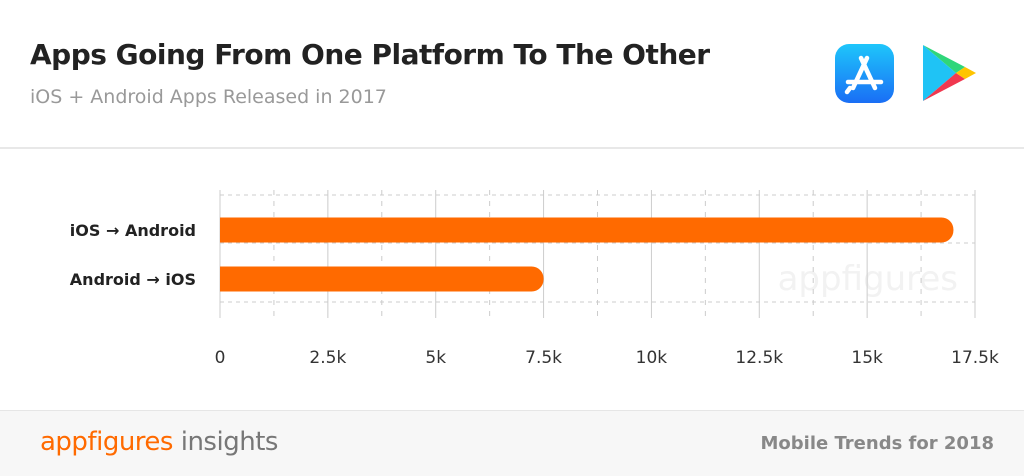 The height and width of the screenshot is (476, 1024). I want to click on x-tick-label: 2.5k, so click(327, 358).